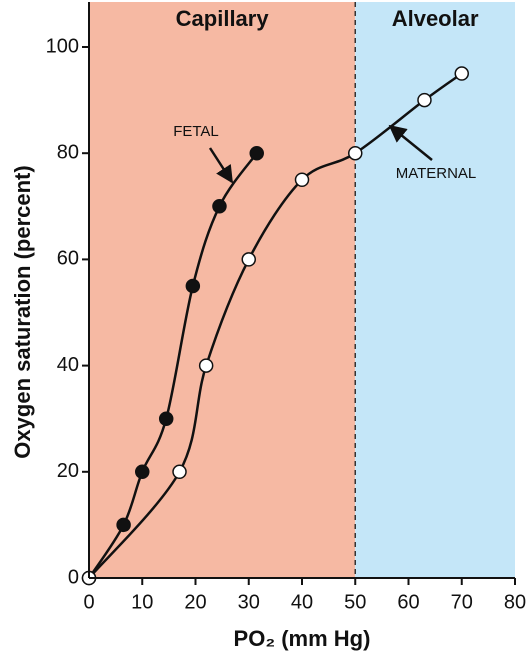 This screenshot has width=530, height=660. What do you see at coordinates (408, 602) in the screenshot?
I see `x-tick-label: 60` at bounding box center [408, 602].